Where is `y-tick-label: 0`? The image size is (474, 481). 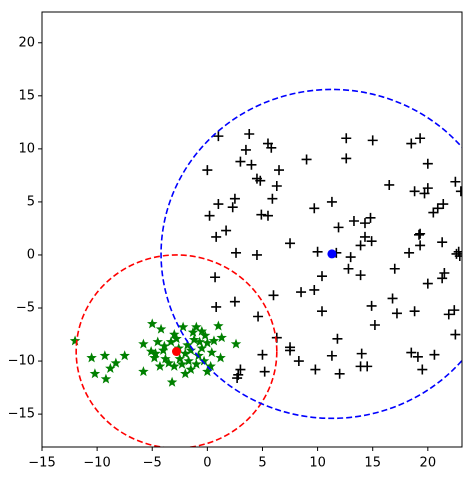
y-tick-label: 0 is located at coordinates (31, 254).